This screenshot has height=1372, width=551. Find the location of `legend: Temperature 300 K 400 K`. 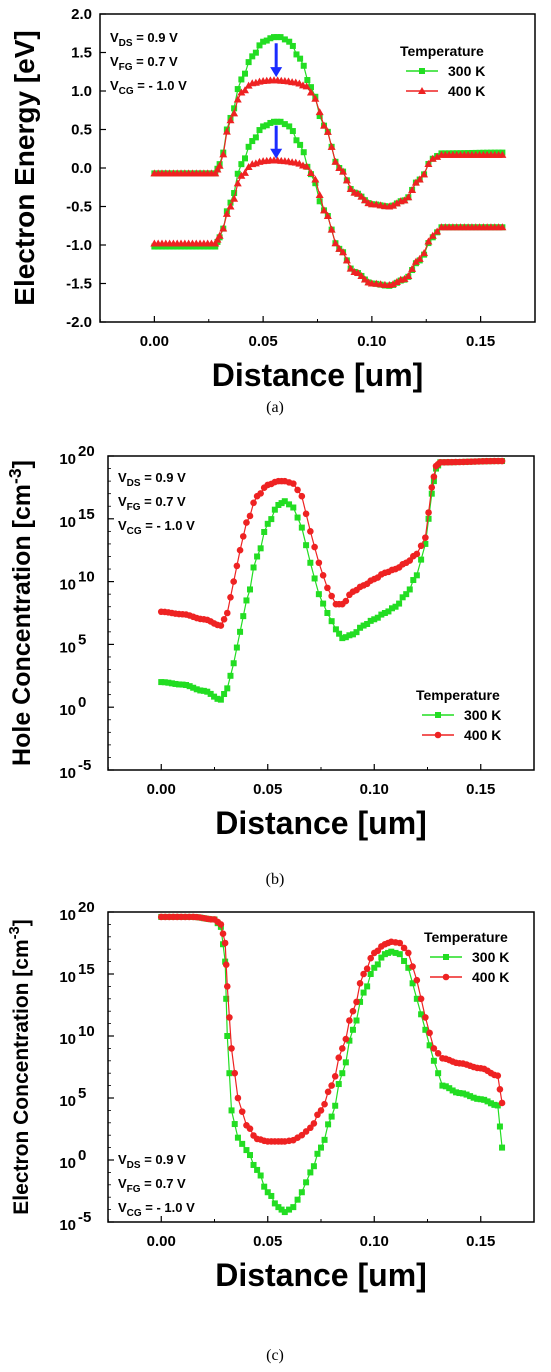

legend: Temperature 300 K 400 K is located at coordinates (466, 957).